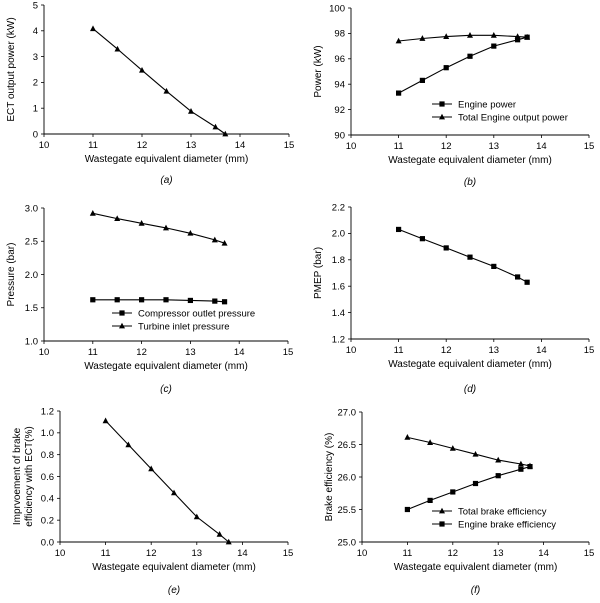 This screenshot has height=603, width=600. What do you see at coordinates (29, 476) in the screenshot?
I see `y-axis-label-line: efficiency with ECT(%)` at bounding box center [29, 476].